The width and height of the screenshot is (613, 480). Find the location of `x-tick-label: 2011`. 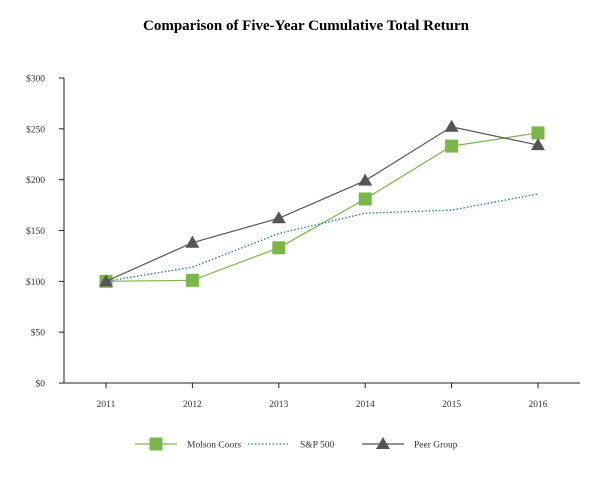

x-tick-label: 2011 is located at coordinates (106, 405).